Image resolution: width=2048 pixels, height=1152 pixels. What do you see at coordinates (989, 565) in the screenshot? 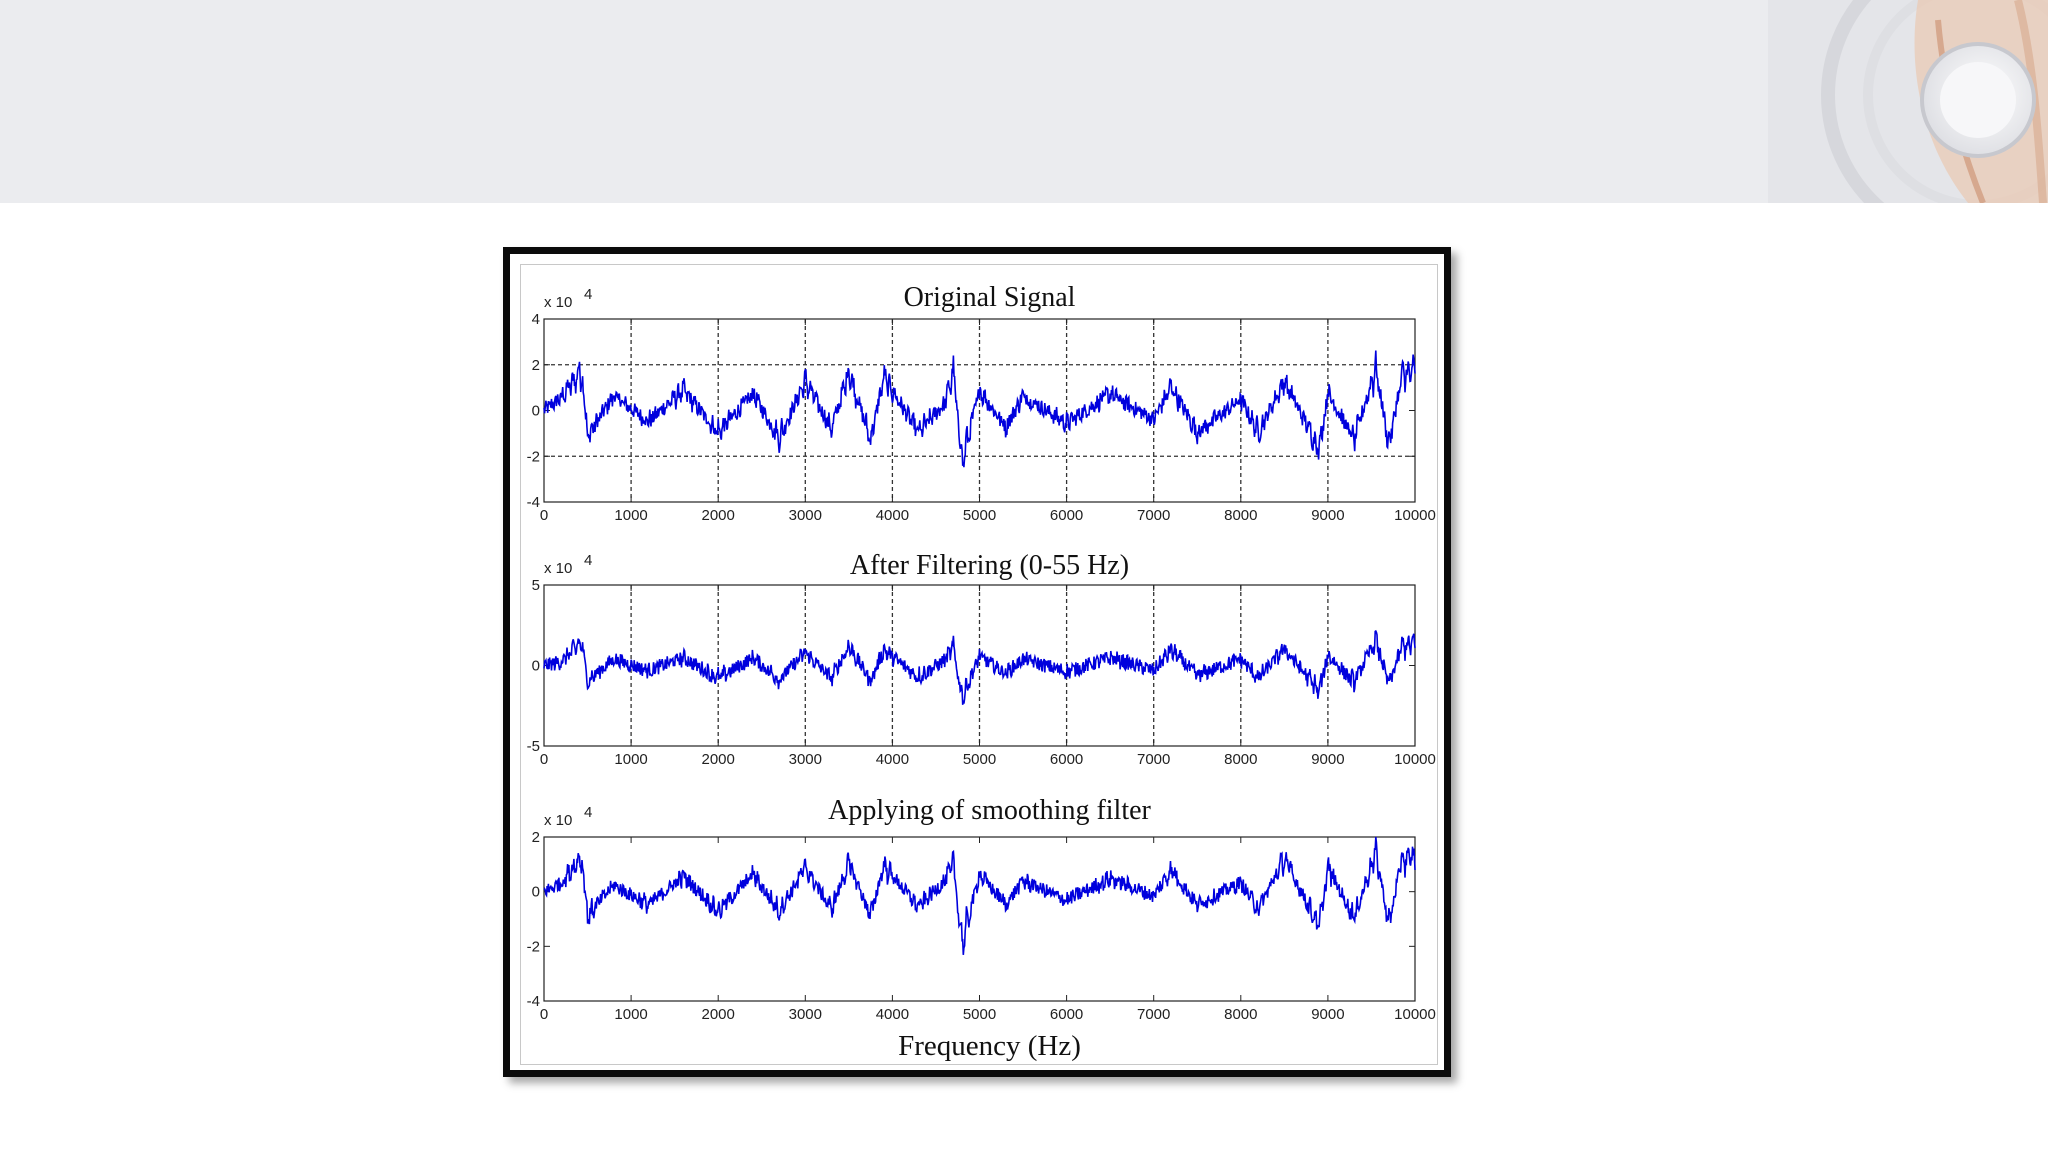
I see `subplot-title: After Filtering (0-55 Hz)` at bounding box center [989, 565].